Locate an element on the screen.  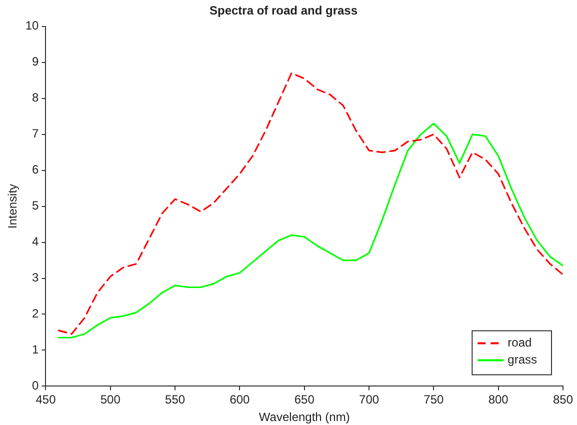
chart-title: Spectra of road and grass is located at coordinates (283, 11).